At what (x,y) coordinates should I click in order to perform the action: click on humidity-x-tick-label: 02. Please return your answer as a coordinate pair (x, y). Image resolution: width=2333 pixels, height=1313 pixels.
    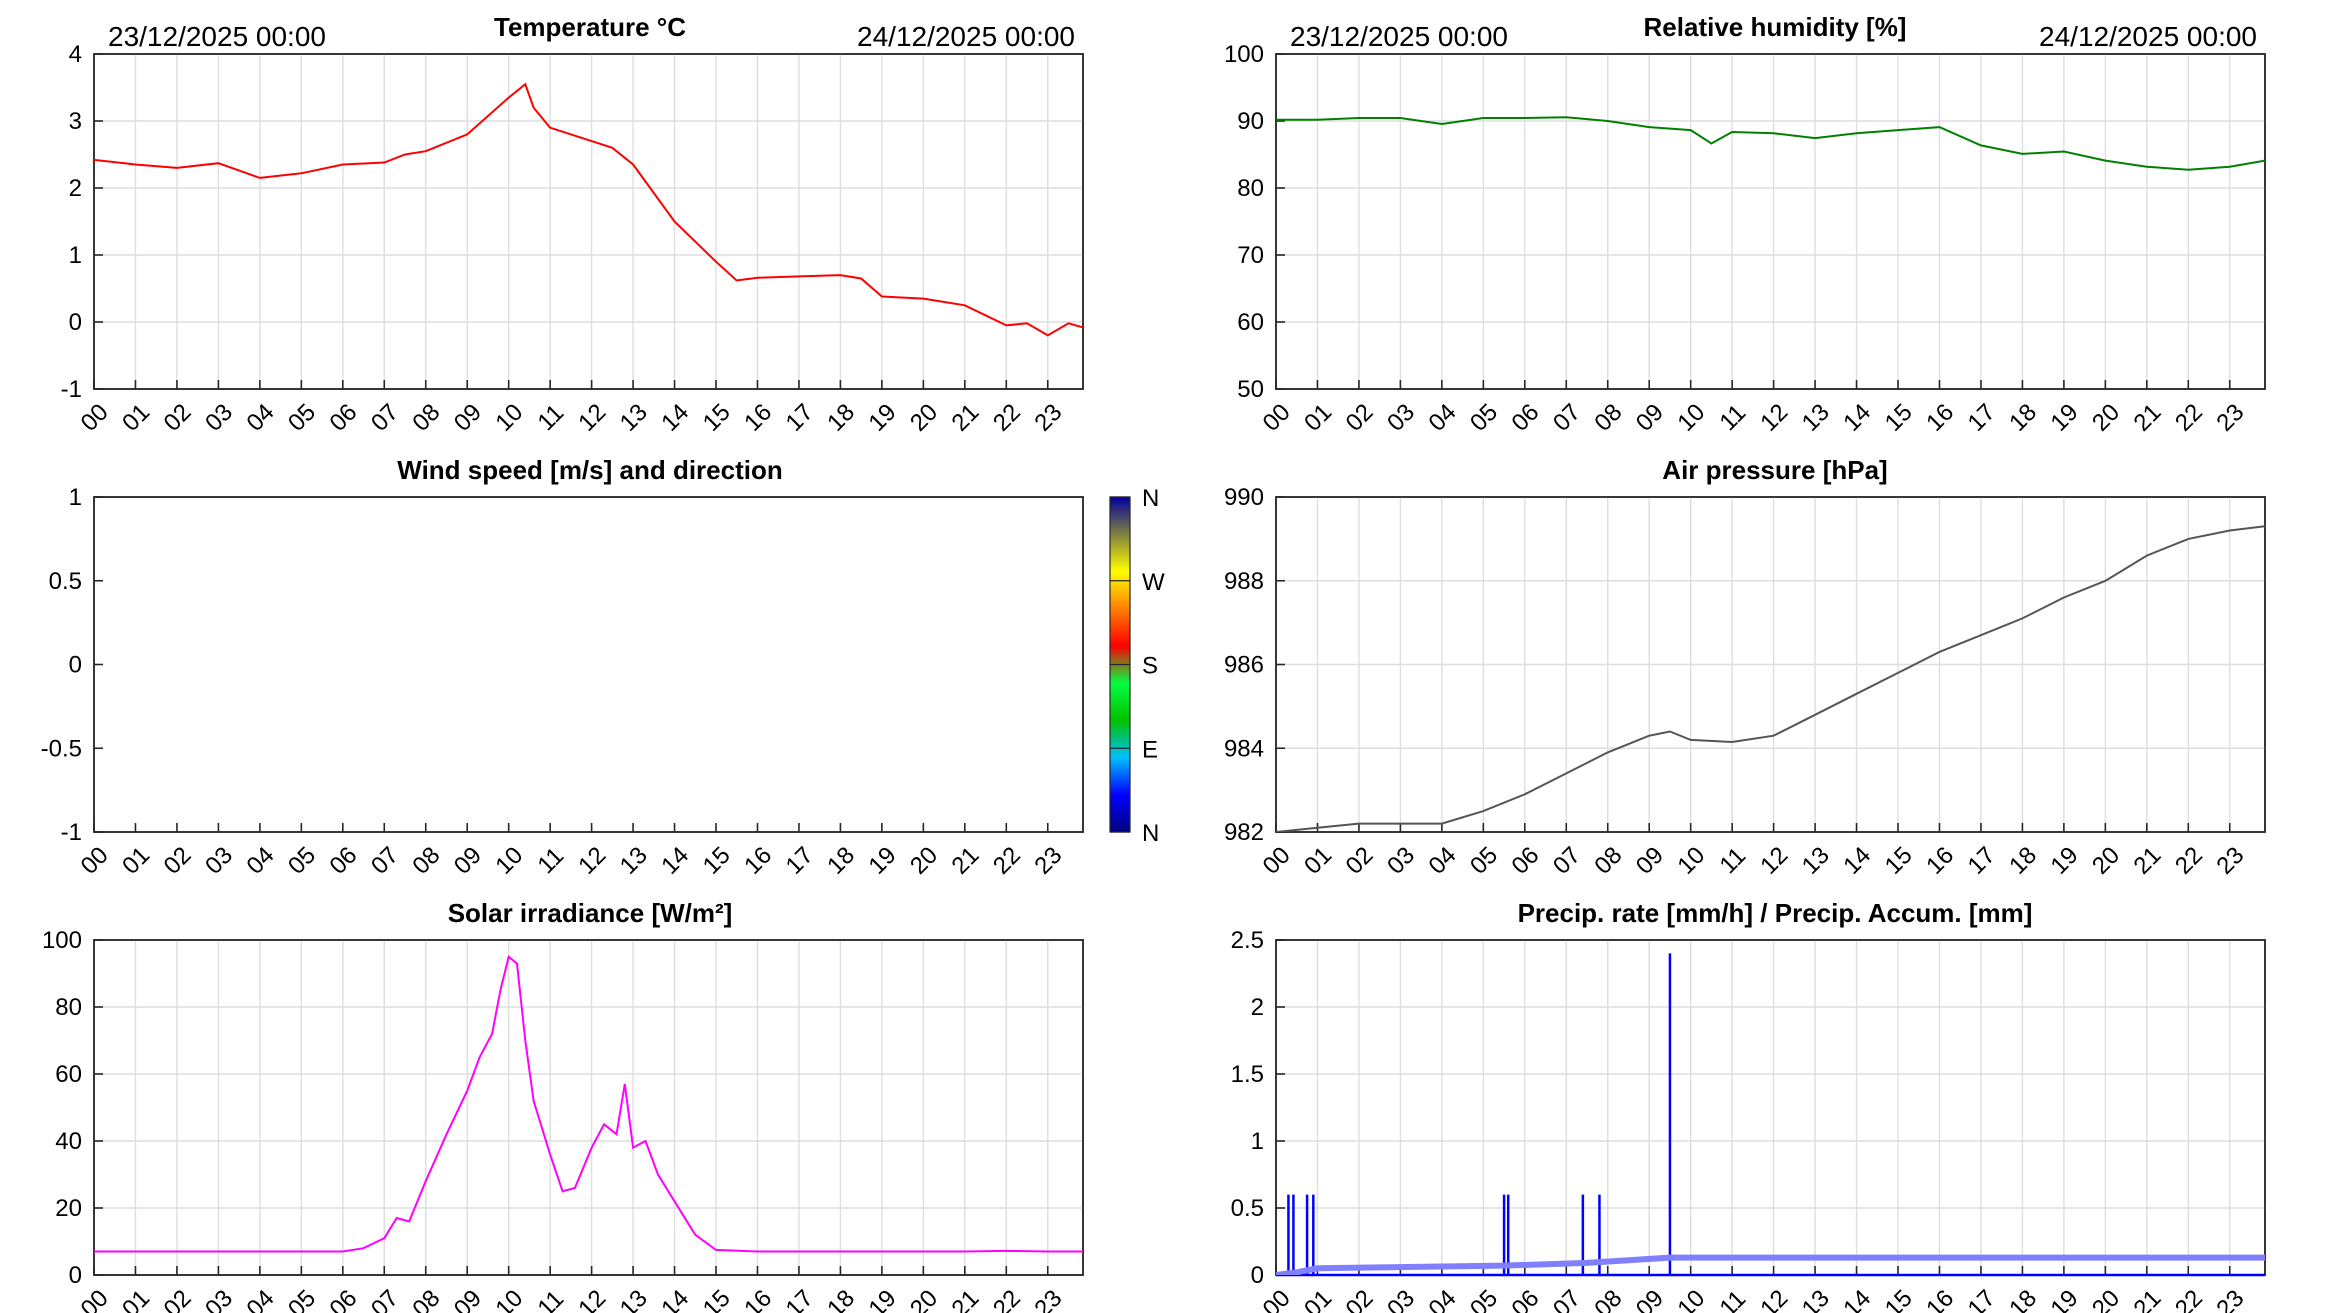
    Looking at the image, I should click on (1360, 418).